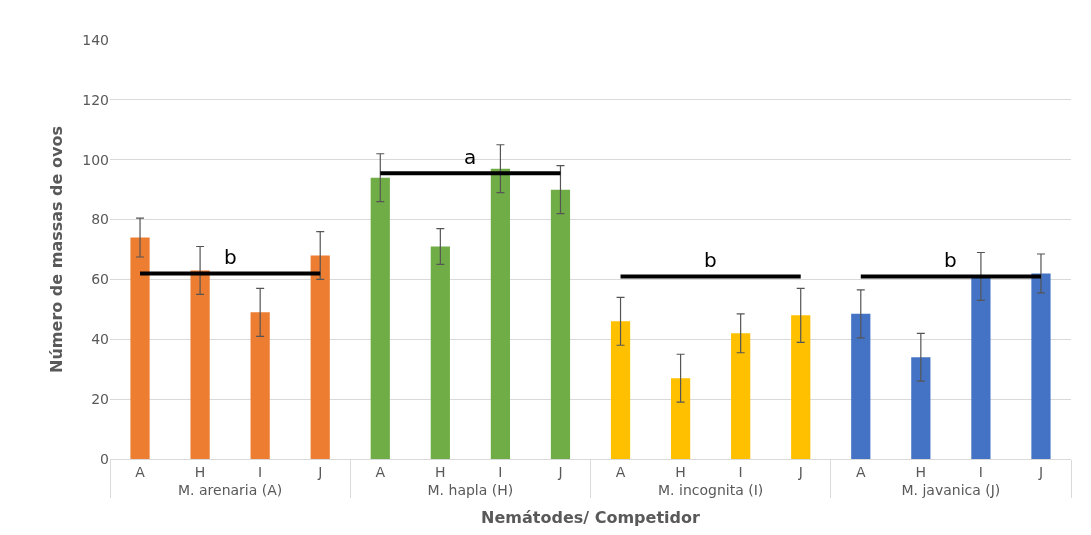 Image resolution: width=1091 pixels, height=535 pixels. I want to click on y-tick-label: 80, so click(100, 219).